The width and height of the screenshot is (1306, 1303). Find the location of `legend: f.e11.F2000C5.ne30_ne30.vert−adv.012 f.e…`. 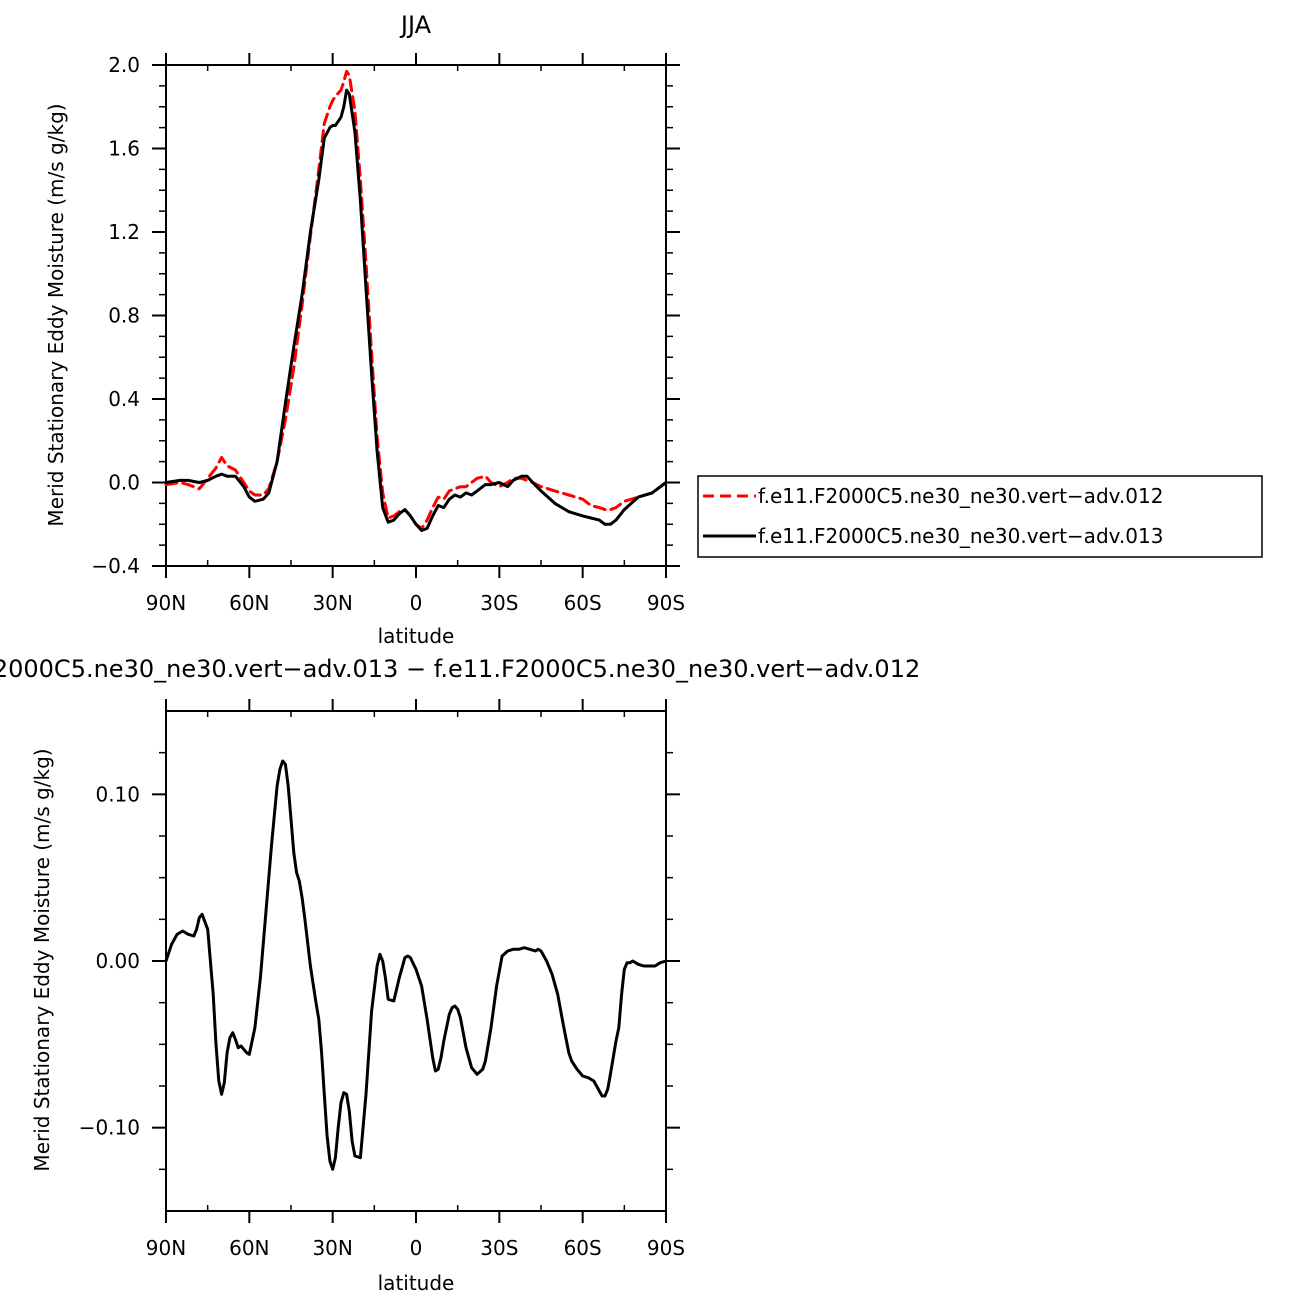

legend: f.e11.F2000C5.ne30_ne30.vert−adv.012 f.e… is located at coordinates (980, 516).